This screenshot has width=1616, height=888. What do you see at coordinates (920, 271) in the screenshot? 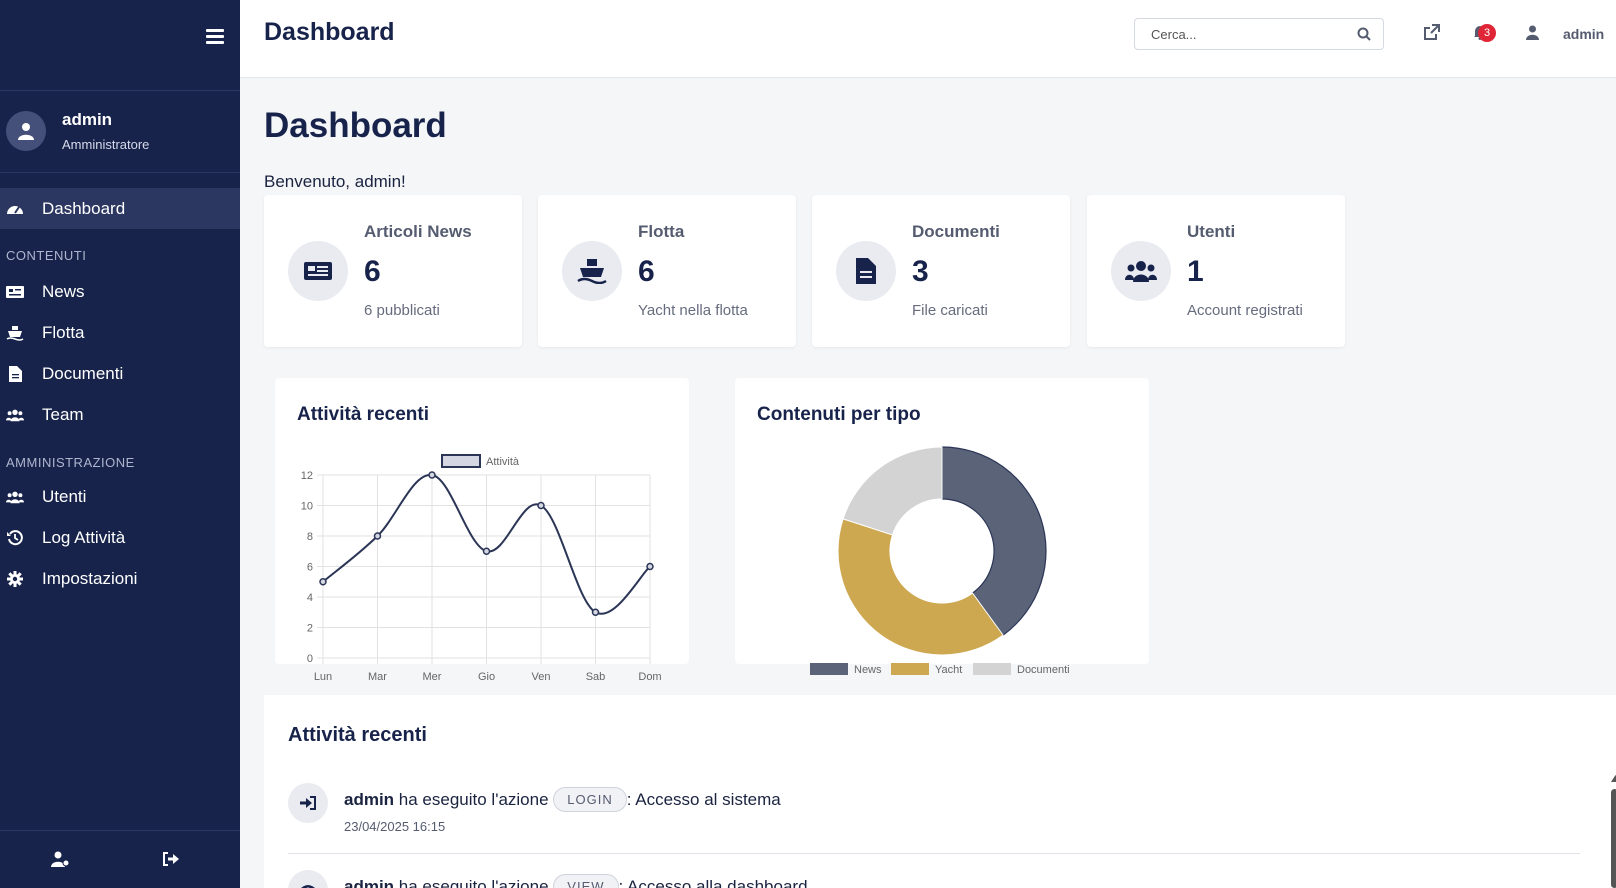
I see `card-value: 3` at bounding box center [920, 271].